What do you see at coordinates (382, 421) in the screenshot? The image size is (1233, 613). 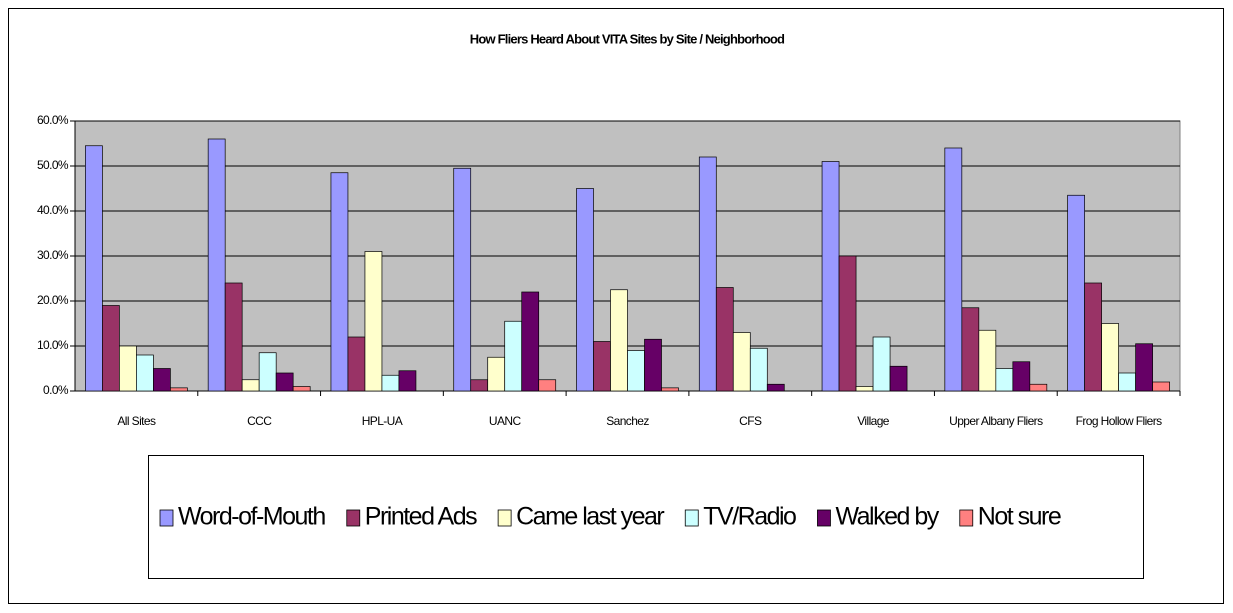 I see `x-tick-label: HPL-UA` at bounding box center [382, 421].